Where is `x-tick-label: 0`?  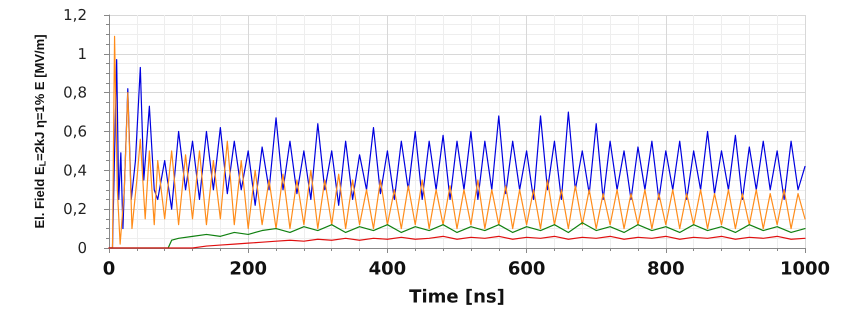
x-tick-label: 0 is located at coordinates (109, 269).